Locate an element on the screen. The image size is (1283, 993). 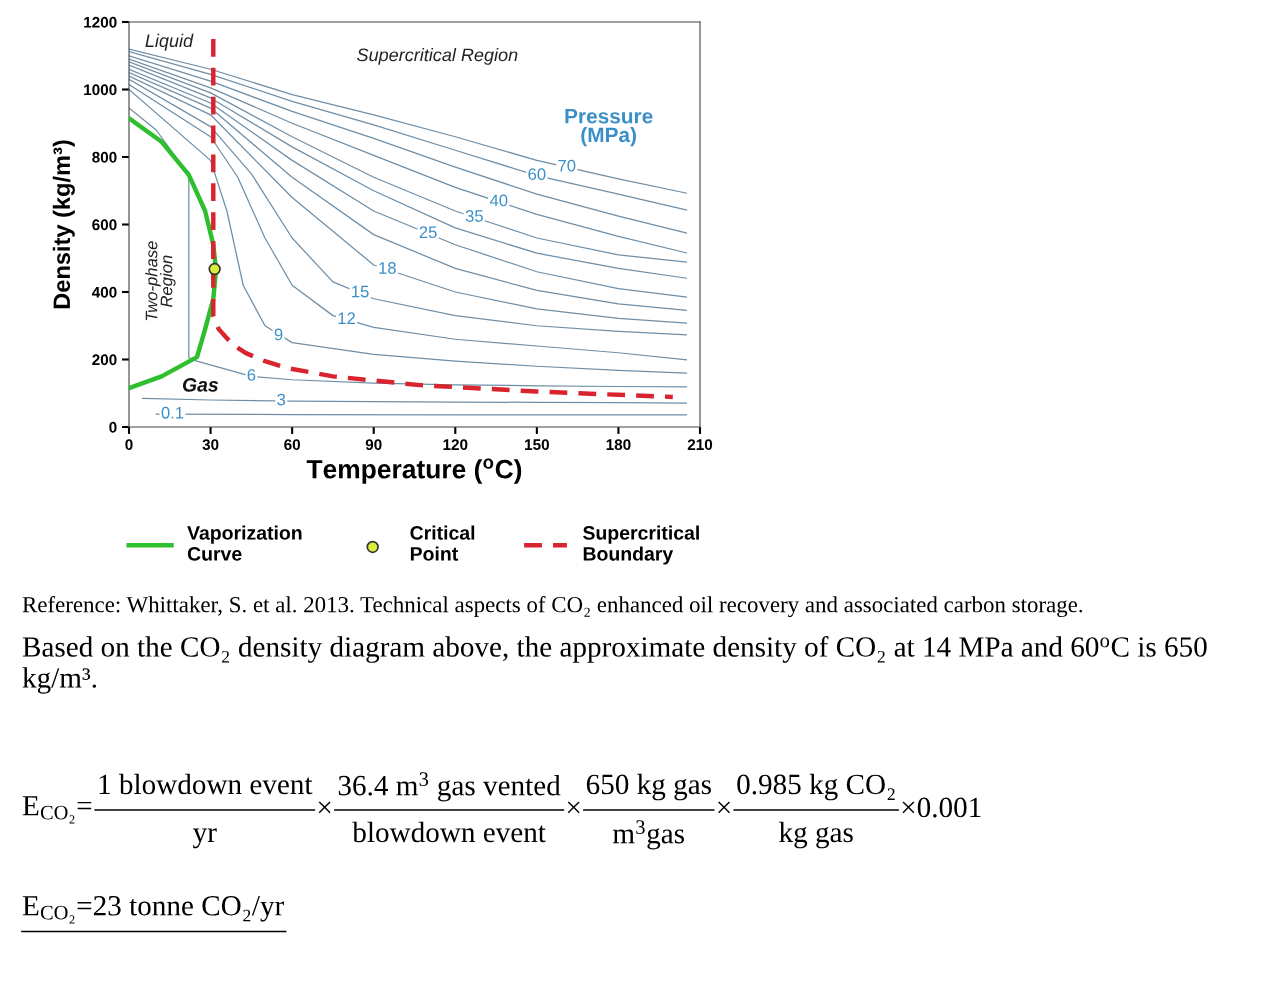
annotation: 40 is located at coordinates (498, 200).